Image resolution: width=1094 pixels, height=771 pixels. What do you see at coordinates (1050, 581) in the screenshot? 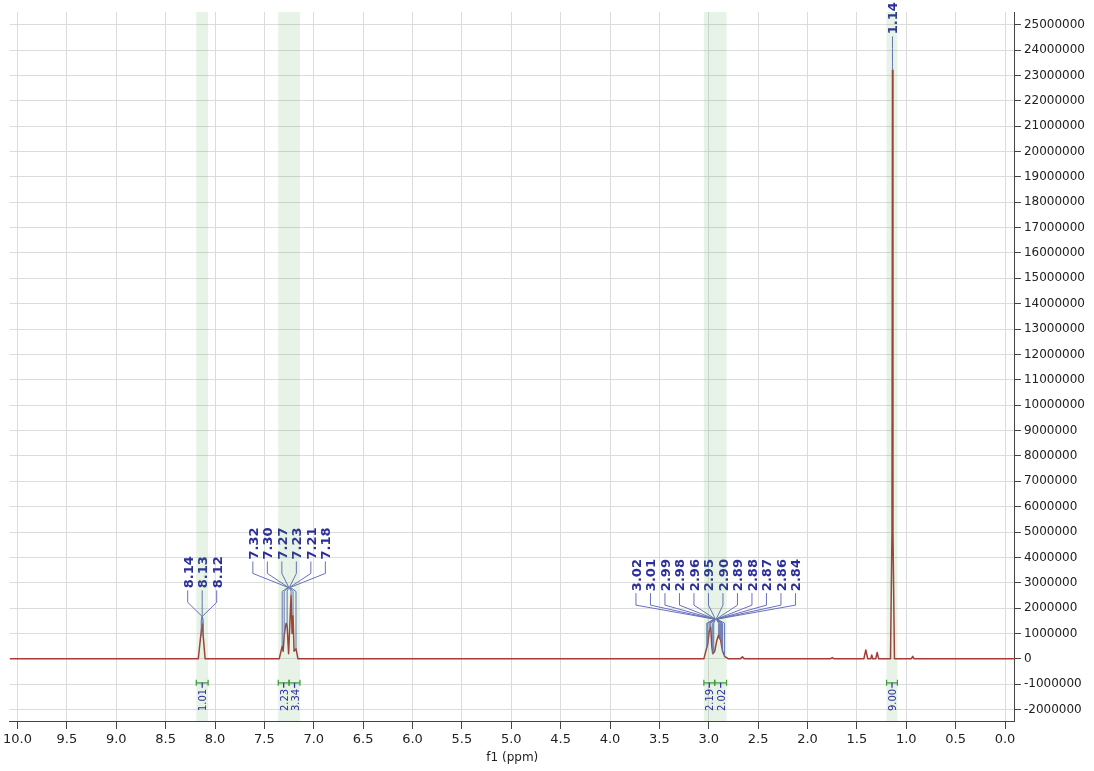
I see `y-tick-label: 3000000` at bounding box center [1050, 581].